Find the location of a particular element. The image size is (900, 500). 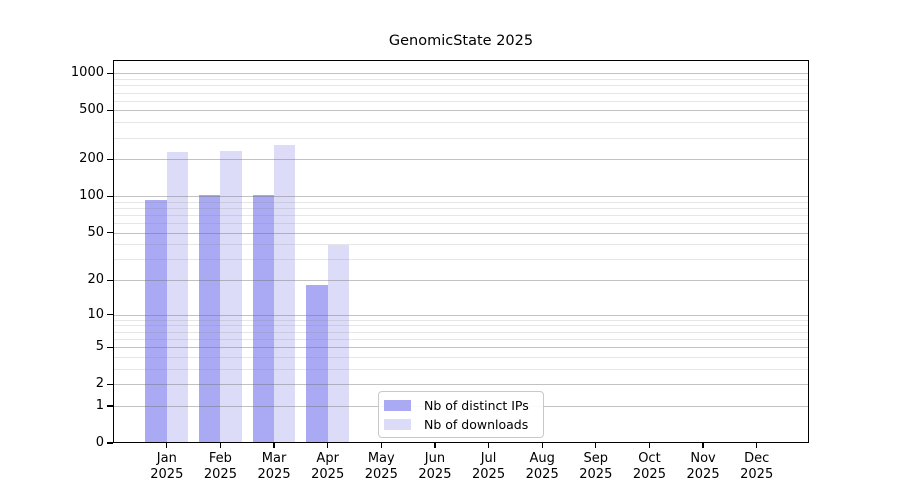

y-tick-label: 5 is located at coordinates (99, 347).